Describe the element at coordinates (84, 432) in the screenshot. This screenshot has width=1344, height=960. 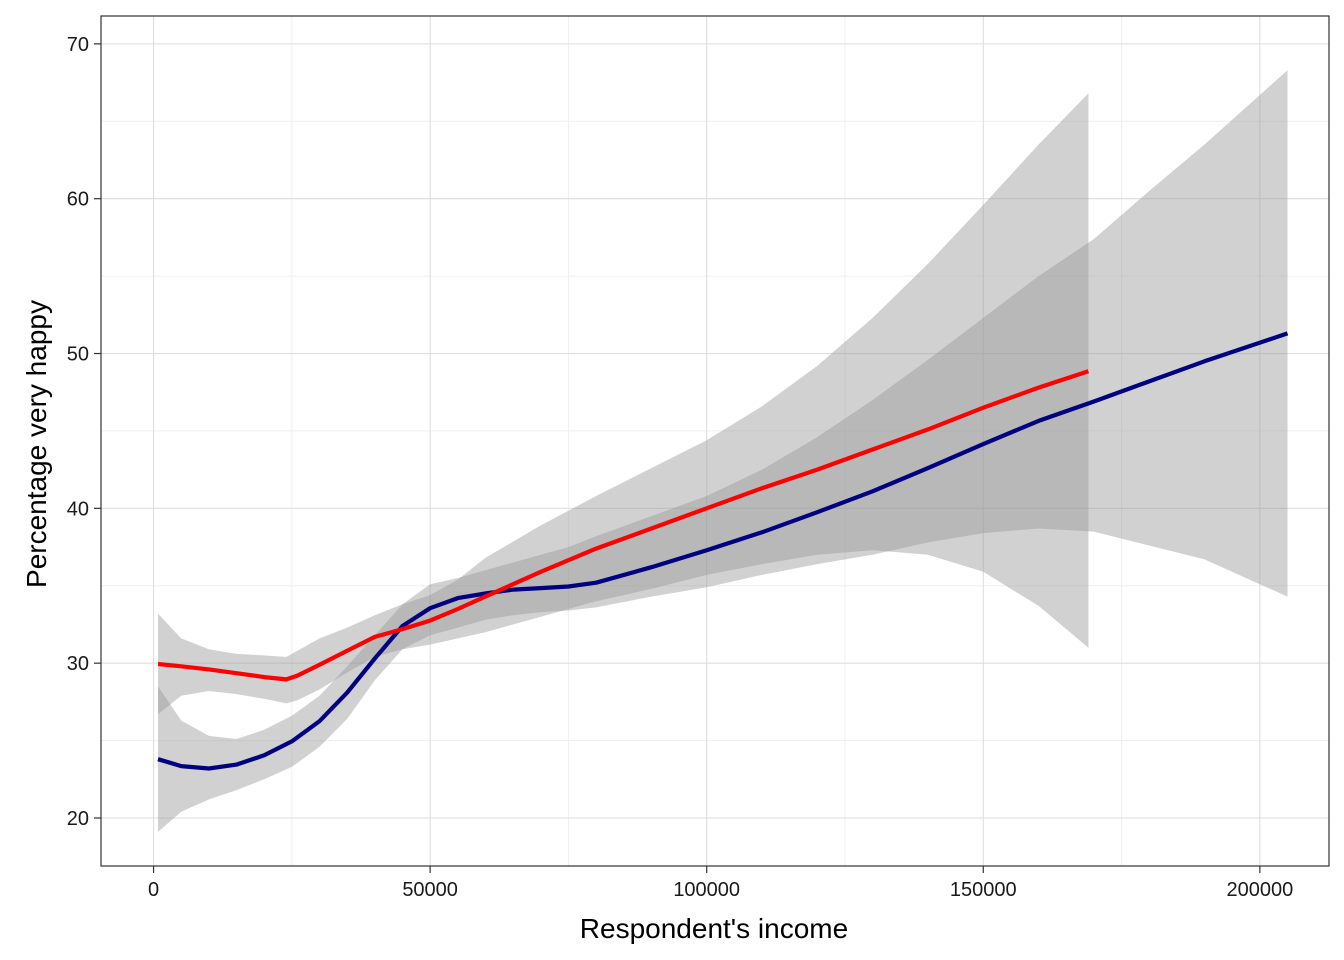
I see `y-axis-ticks: 20 30 40 50 60 70` at that location.